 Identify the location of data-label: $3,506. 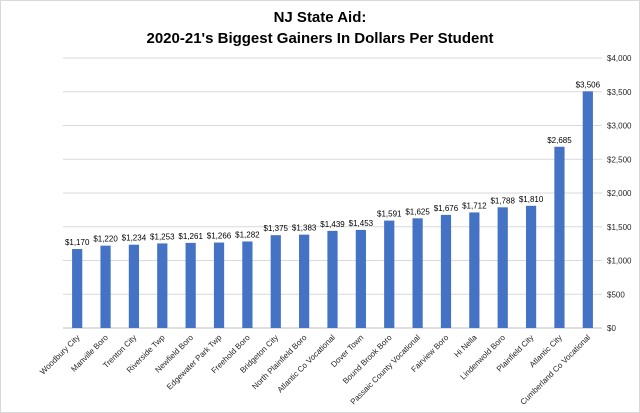
(588, 84).